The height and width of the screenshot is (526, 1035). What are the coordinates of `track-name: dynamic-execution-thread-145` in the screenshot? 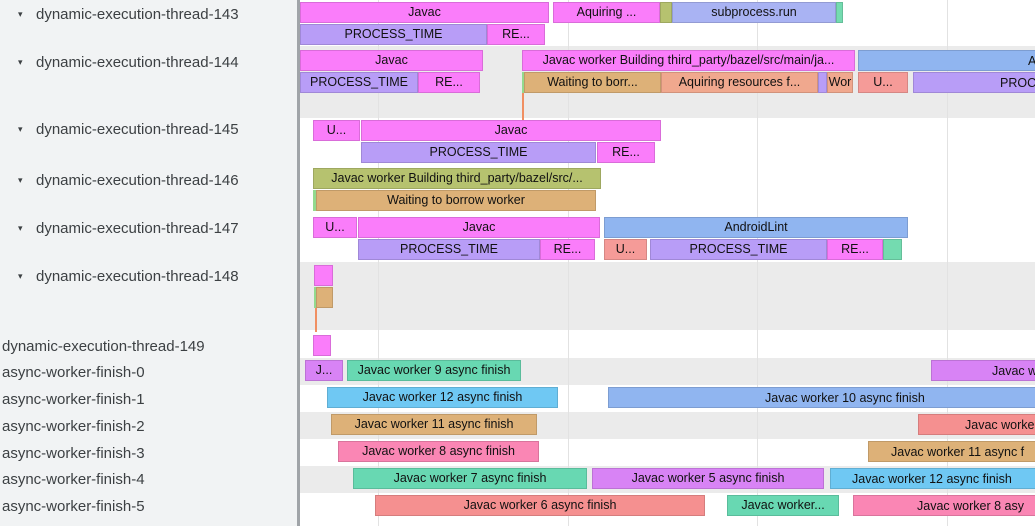 It's located at (137, 129).